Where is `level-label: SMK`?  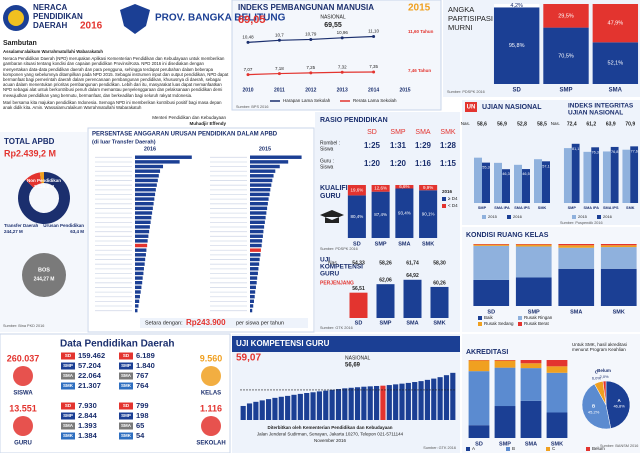 level-label: SMK is located at coordinates (126, 385).